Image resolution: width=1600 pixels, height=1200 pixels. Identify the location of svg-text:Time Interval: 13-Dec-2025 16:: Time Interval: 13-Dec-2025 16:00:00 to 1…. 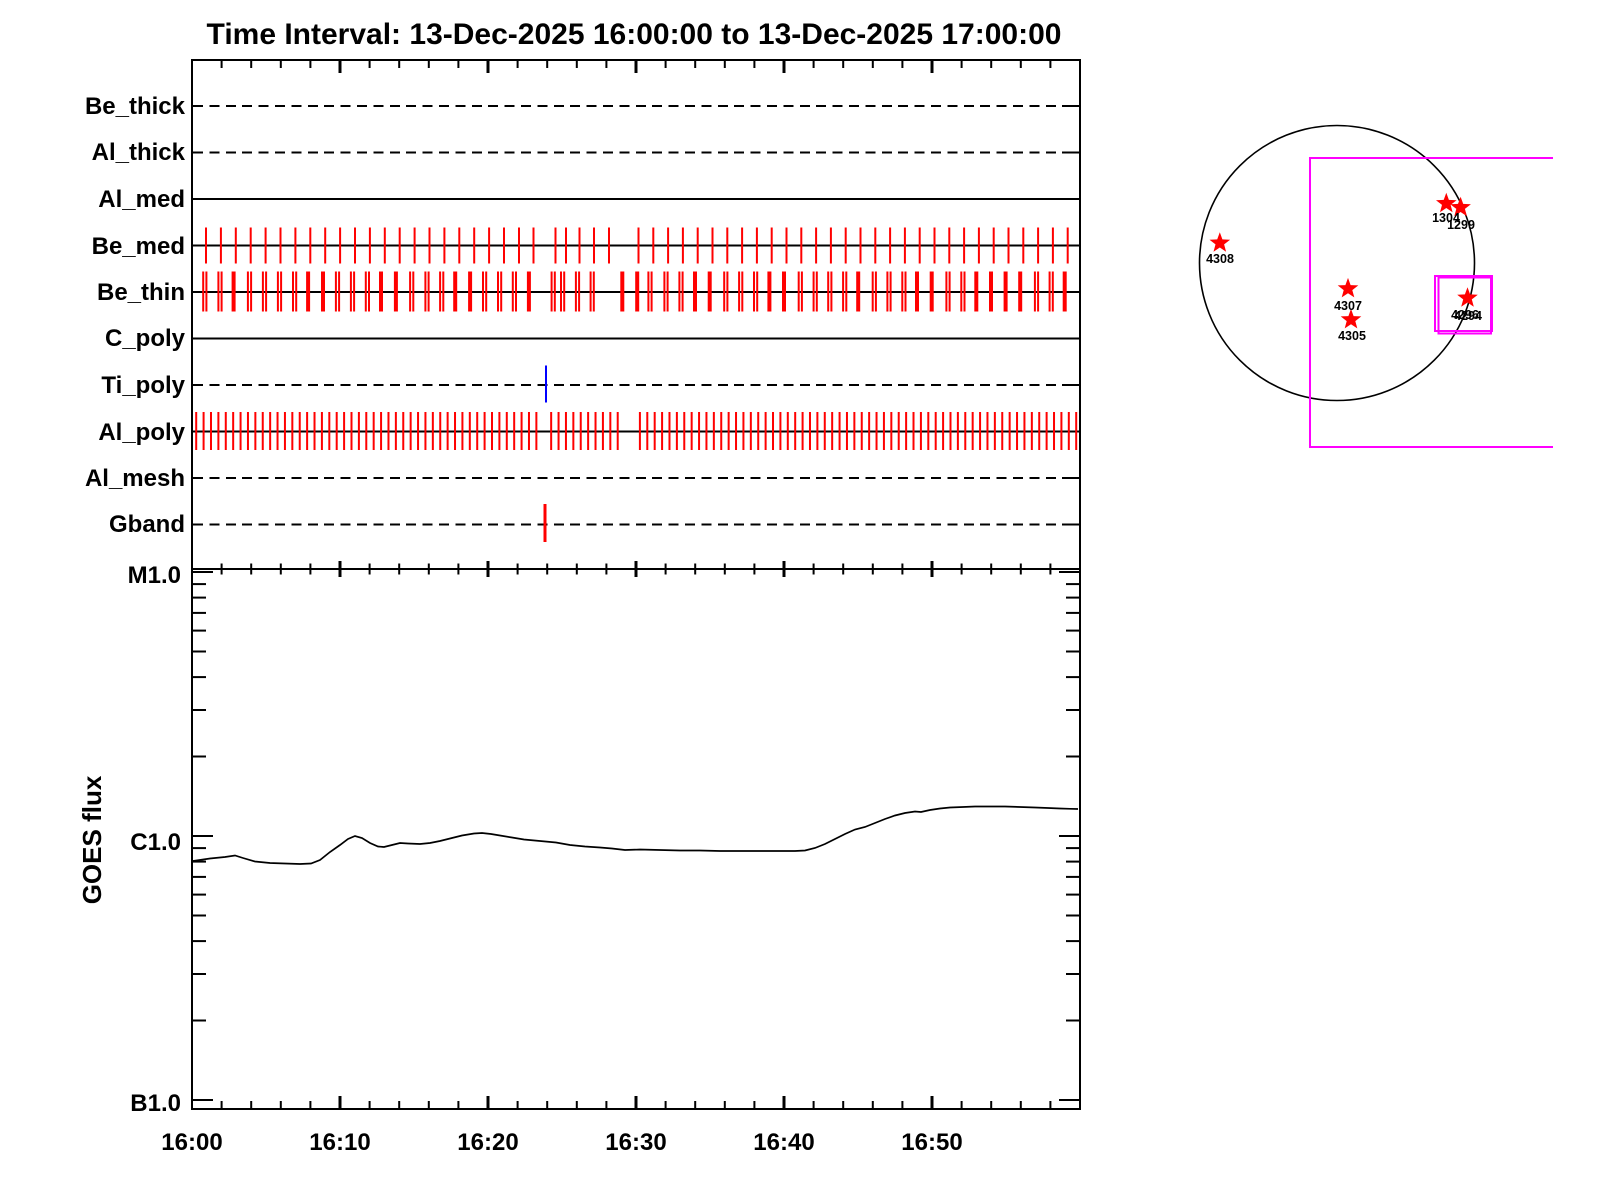
(634, 34).